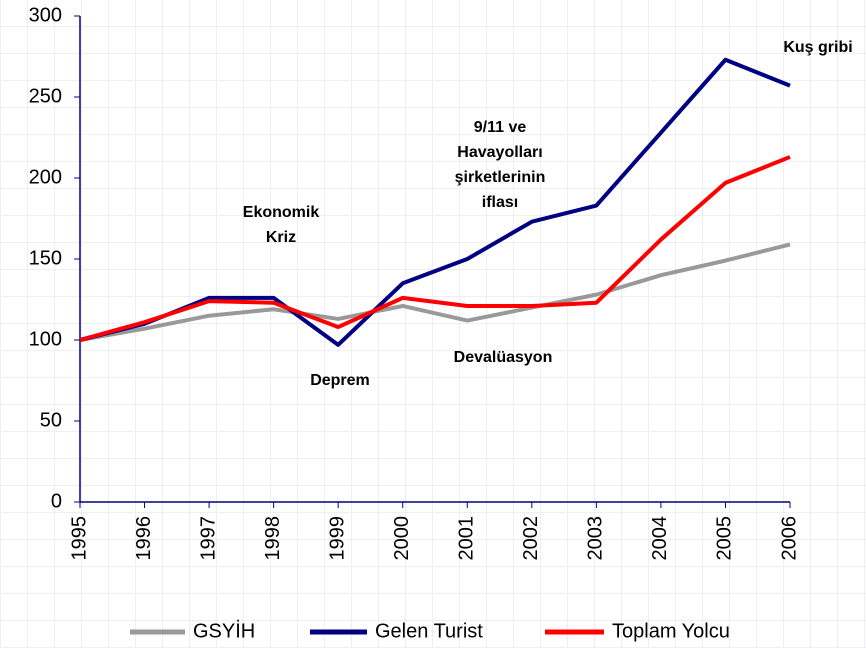  Describe the element at coordinates (281, 212) in the screenshot. I see `annotation: Ekonomik` at that location.